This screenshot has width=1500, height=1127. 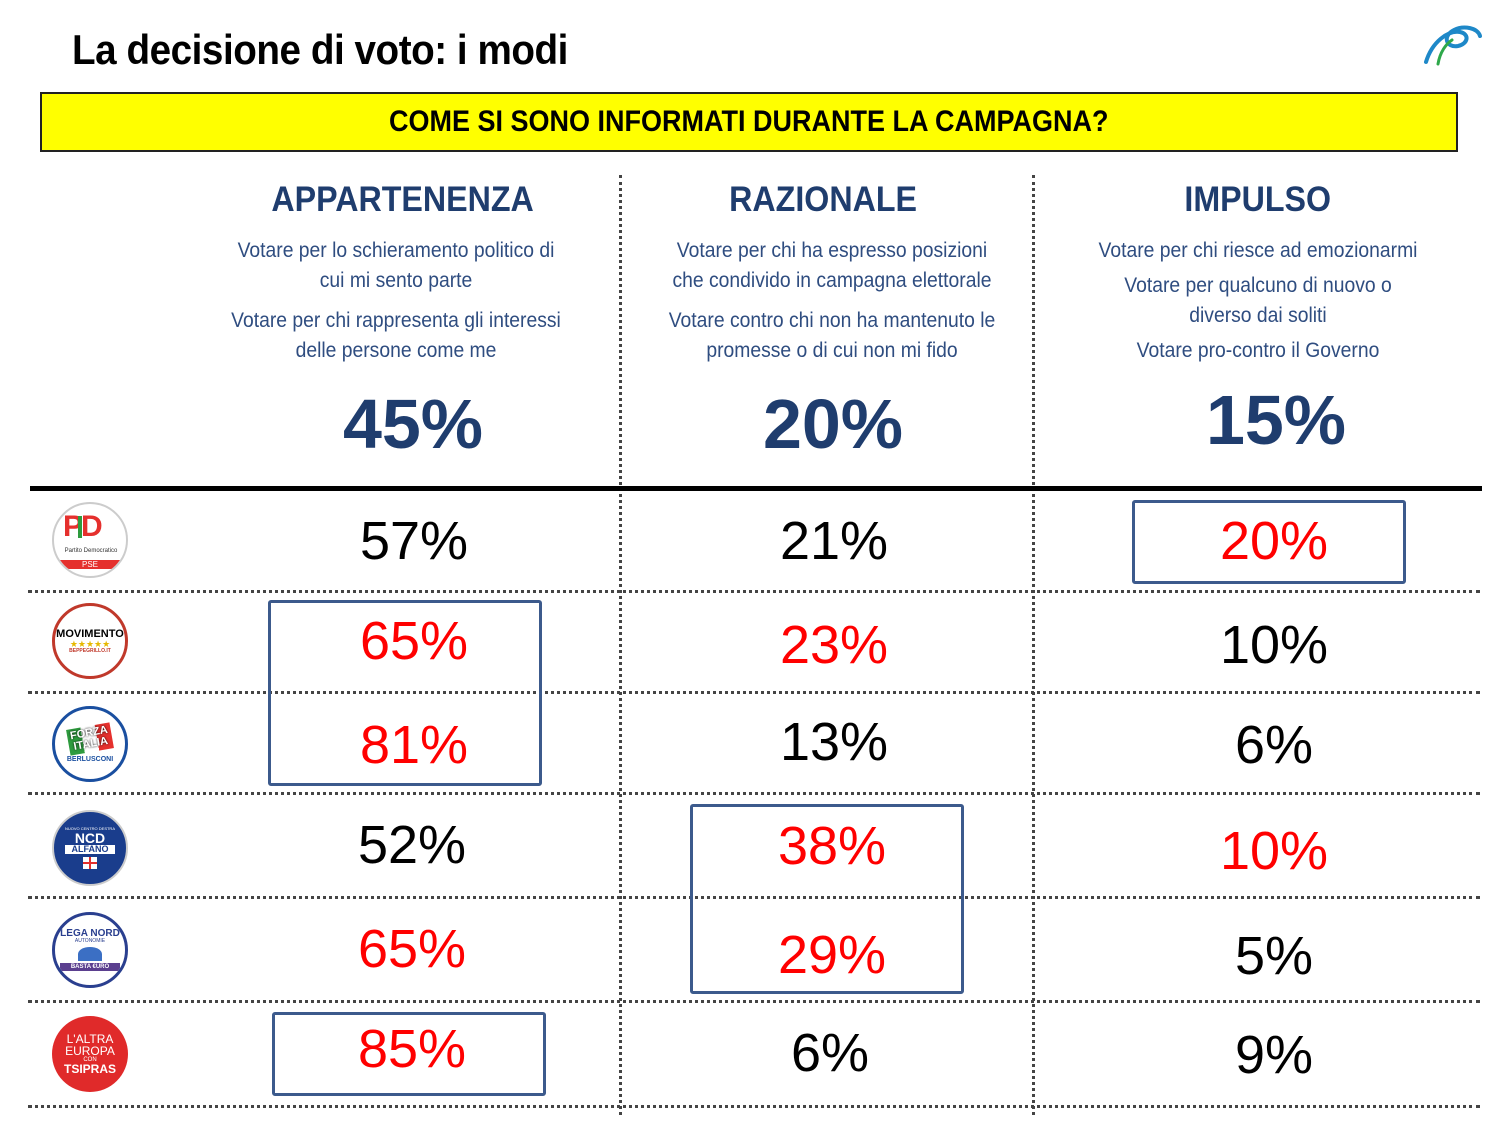 I want to click on highlight-box-tsipras-appartenenza, so click(x=409, y=1054).